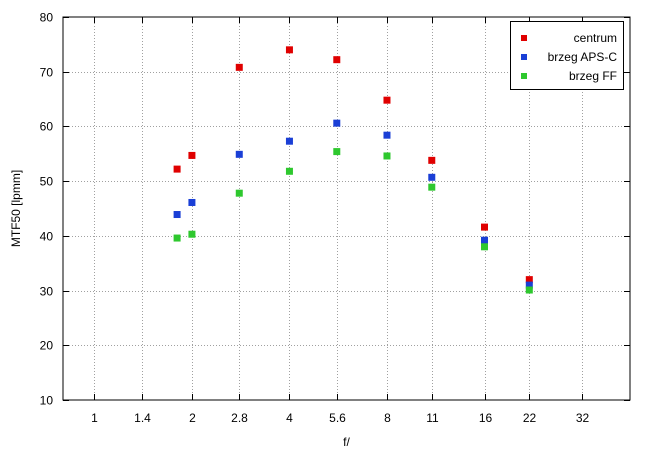 The height and width of the screenshot is (455, 655). Describe the element at coordinates (47, 237) in the screenshot. I see `y-tick-label: 40` at that location.